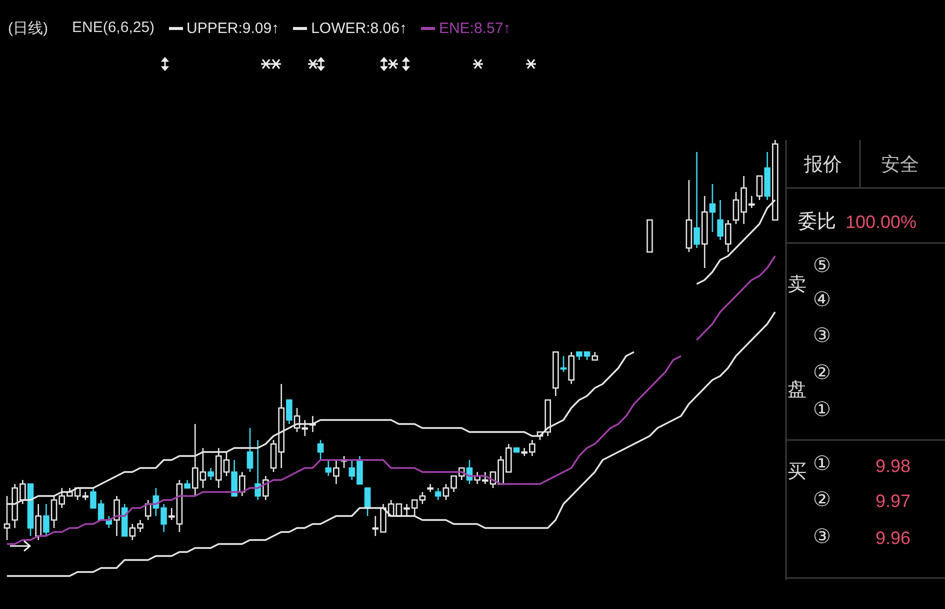 This screenshot has height=609, width=945. Describe the element at coordinates (359, 28) in the screenshot. I see `legend-label: LOWER:8.06↑` at that location.